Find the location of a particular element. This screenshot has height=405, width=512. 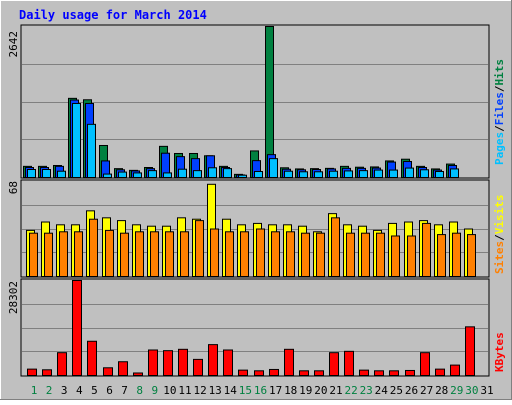

x-tick-label-day-20: 20 is located at coordinates (320, 390).